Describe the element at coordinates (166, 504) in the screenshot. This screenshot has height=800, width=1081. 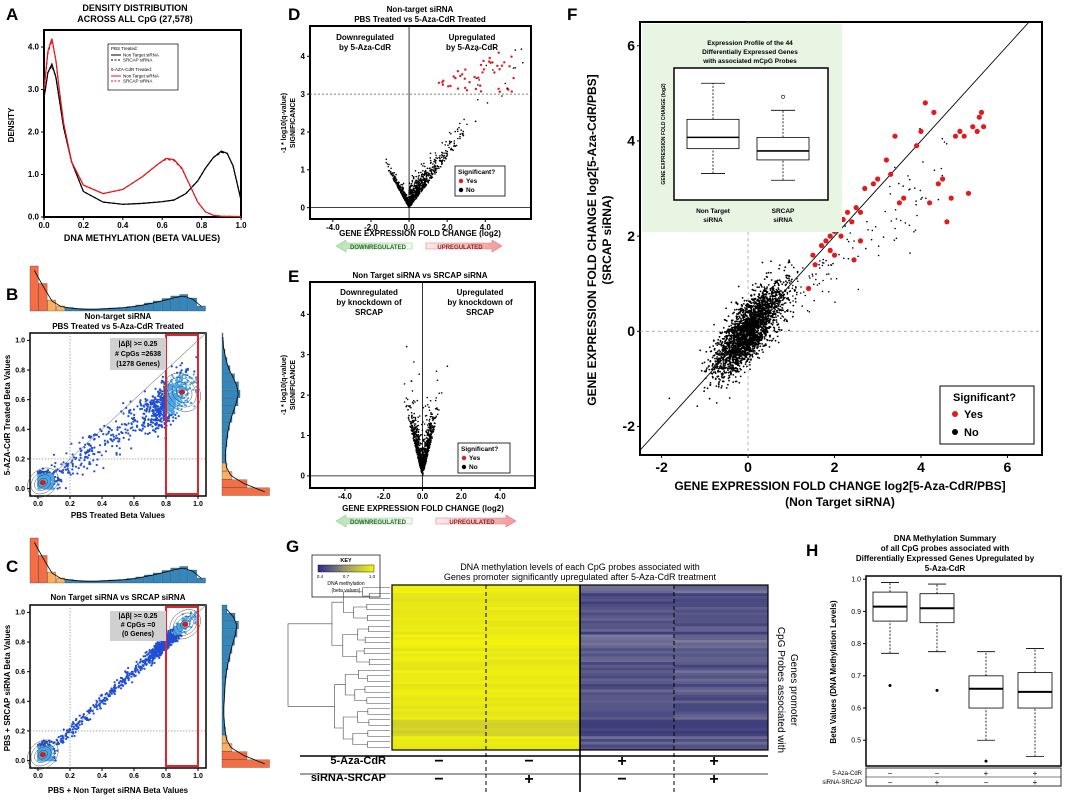
I see `x-tick-label: 0.8` at that location.